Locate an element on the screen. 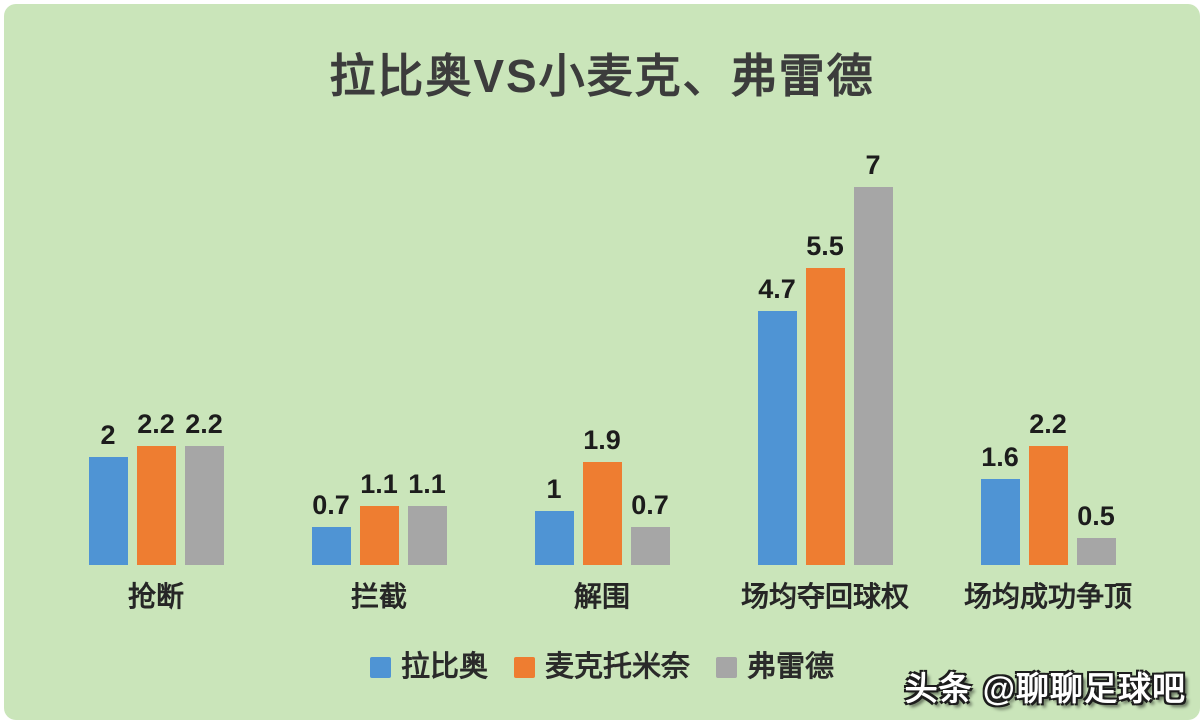 The height and width of the screenshot is (724, 1204). bar-group-2: 0.7 1.1 1.1 拦截 is located at coordinates (379, 539).